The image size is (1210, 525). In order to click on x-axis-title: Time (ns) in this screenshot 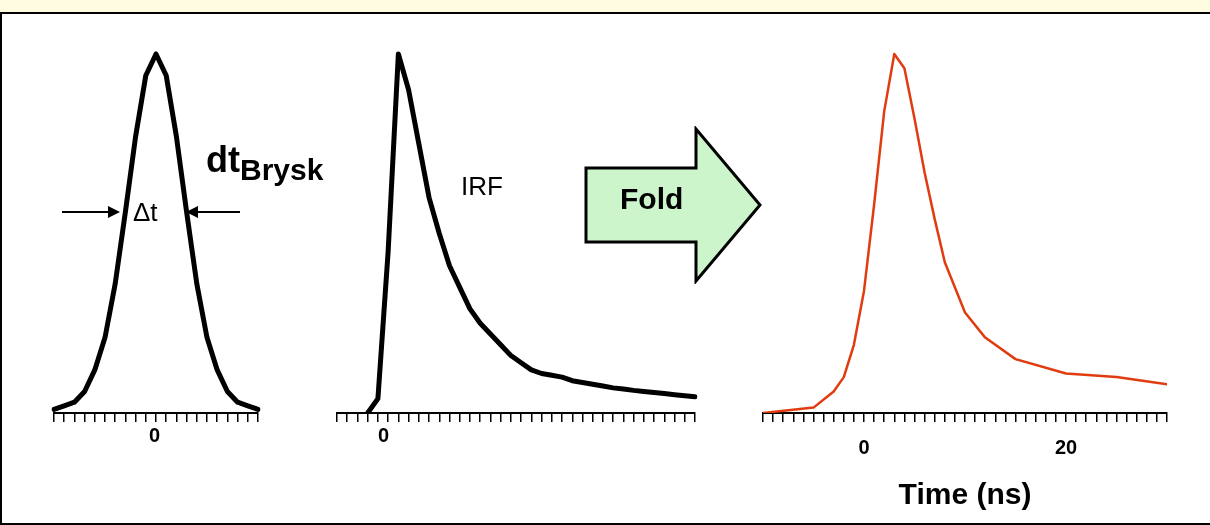, I will do `click(965, 494)`.